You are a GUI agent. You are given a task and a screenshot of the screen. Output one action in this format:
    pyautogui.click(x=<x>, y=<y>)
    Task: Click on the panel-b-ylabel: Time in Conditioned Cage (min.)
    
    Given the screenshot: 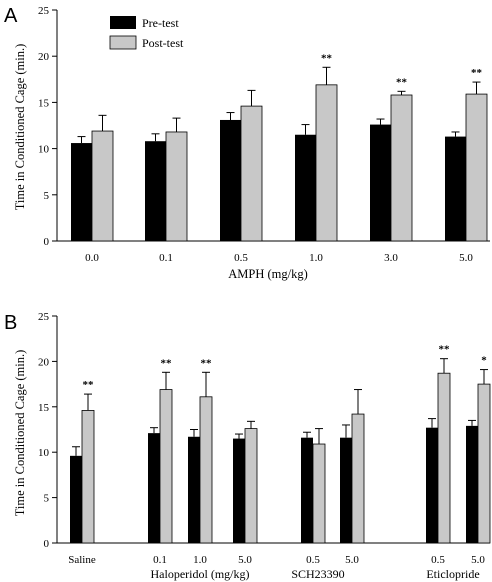 What is the action you would take?
    pyautogui.click(x=20, y=433)
    